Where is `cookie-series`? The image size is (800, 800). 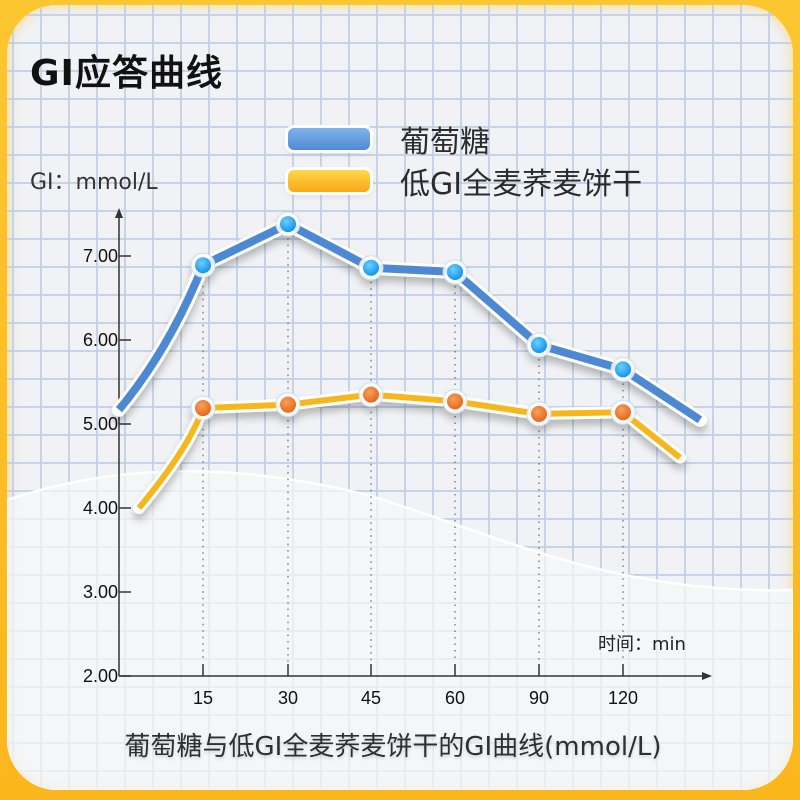
cookie-series is located at coordinates (409, 448).